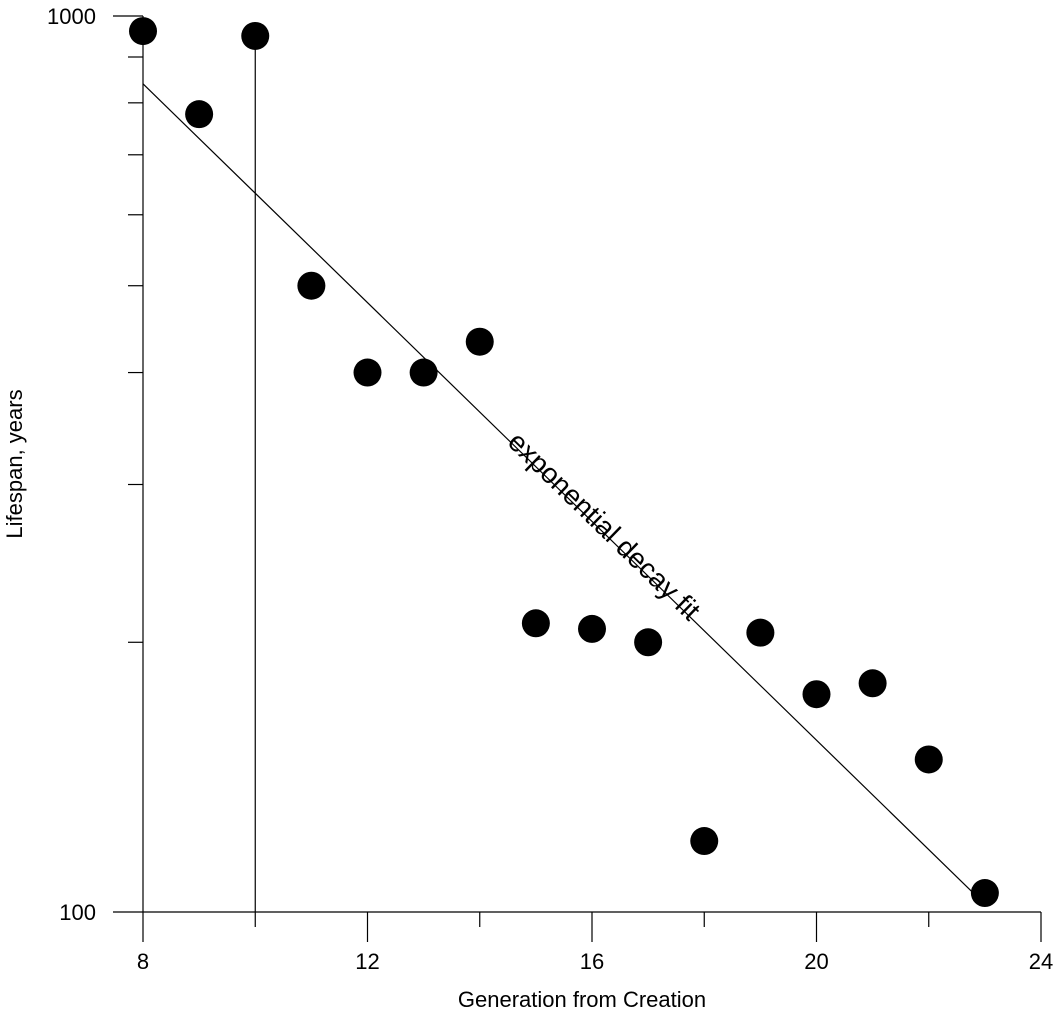 The image size is (1056, 1014). What do you see at coordinates (592, 961) in the screenshot?
I see `x-tick-label: 16` at bounding box center [592, 961].